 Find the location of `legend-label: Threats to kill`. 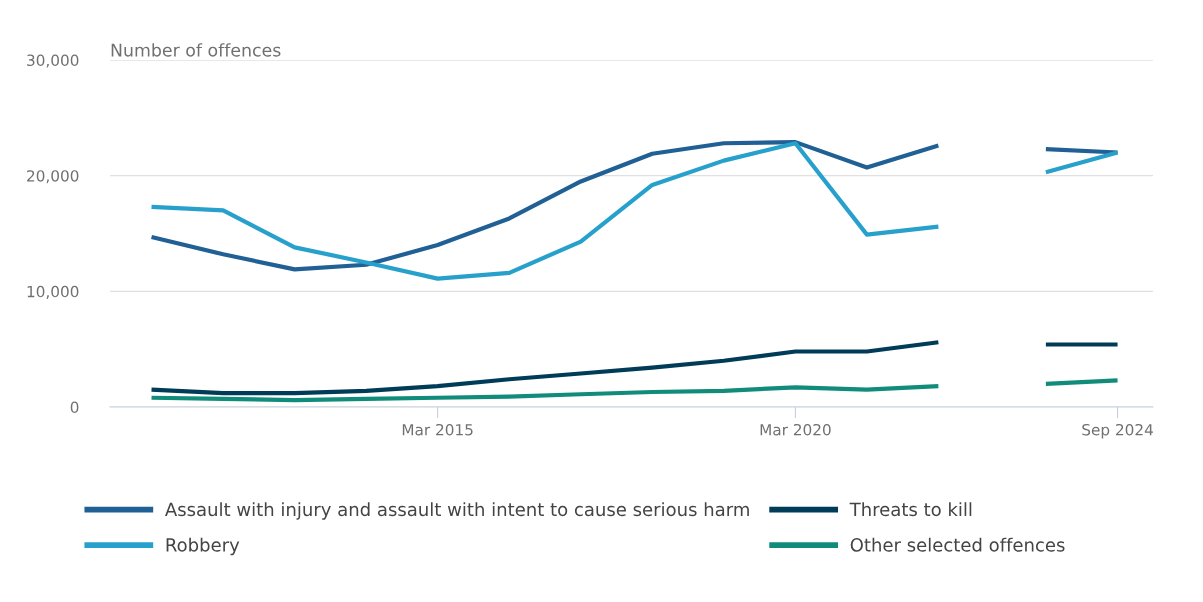

legend-label: Threats to kill is located at coordinates (910, 509).